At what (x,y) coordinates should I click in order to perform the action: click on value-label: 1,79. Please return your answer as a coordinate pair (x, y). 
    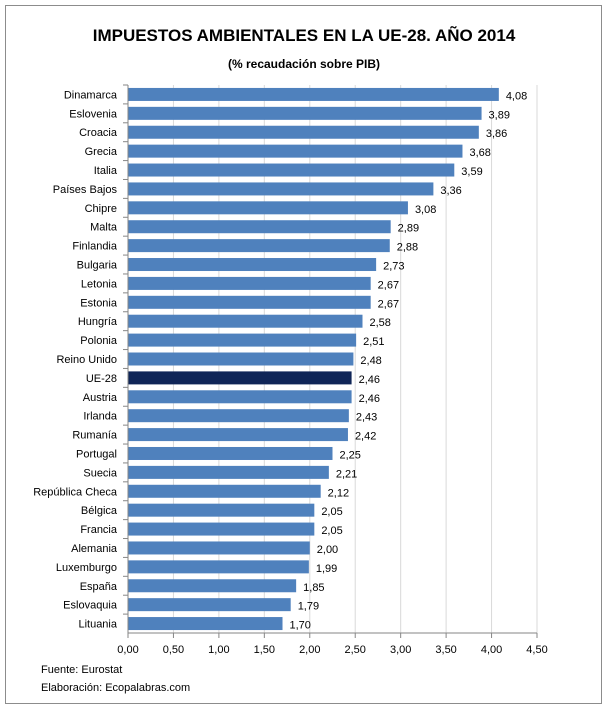
    Looking at the image, I should click on (308, 607).